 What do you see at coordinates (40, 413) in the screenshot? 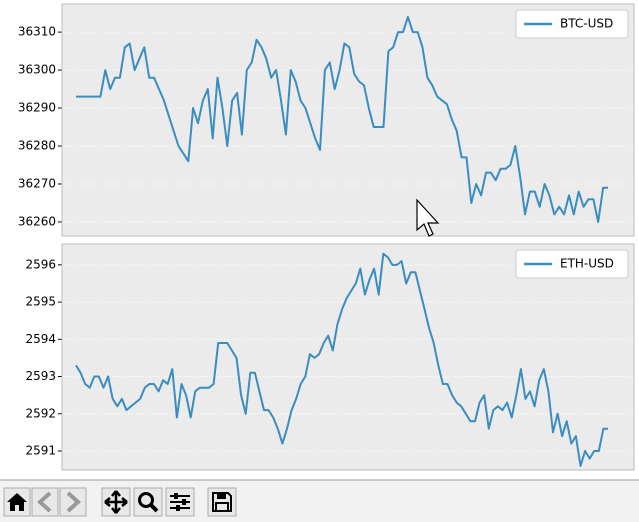
I see `y-tick-label: 2592` at bounding box center [40, 413].